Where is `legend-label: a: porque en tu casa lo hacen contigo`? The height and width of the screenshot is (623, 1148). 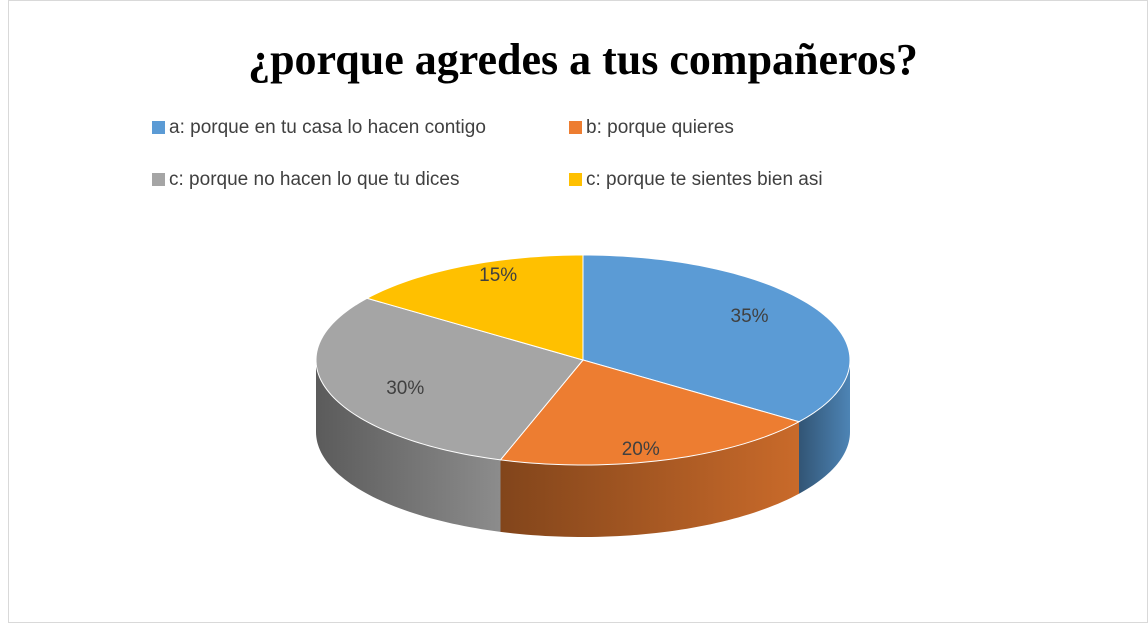 legend-label: a: porque en tu casa lo hacen contigo is located at coordinates (327, 127).